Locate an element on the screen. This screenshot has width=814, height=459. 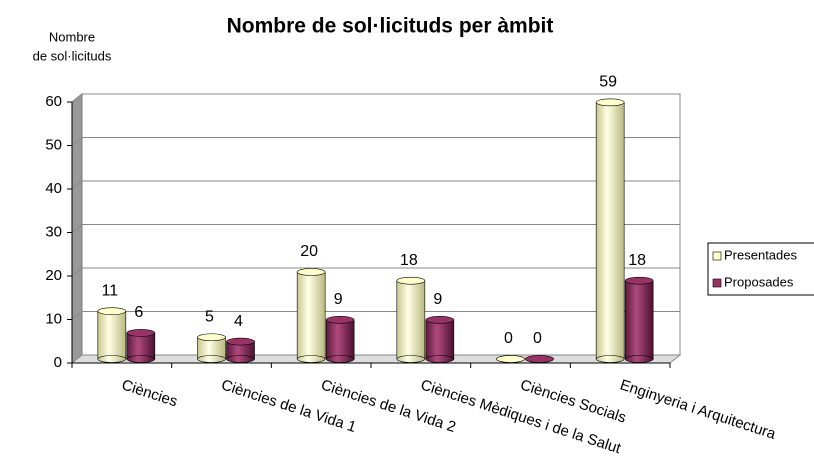
y-tick-label: 10 is located at coordinates (53, 318).